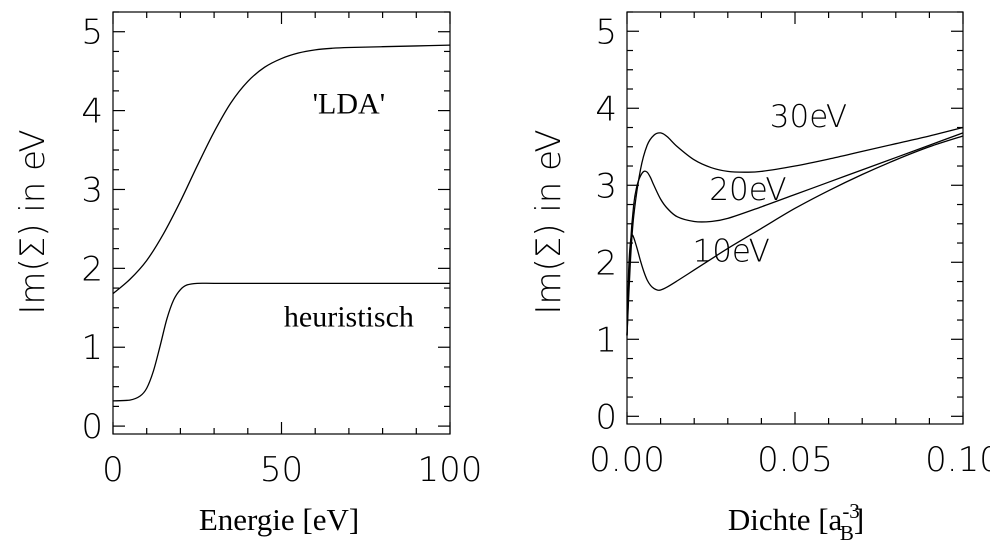 The height and width of the screenshot is (541, 990). Describe the element at coordinates (549, 221) in the screenshot. I see `y-axis-label-right: Im(Σ) in eV` at that location.